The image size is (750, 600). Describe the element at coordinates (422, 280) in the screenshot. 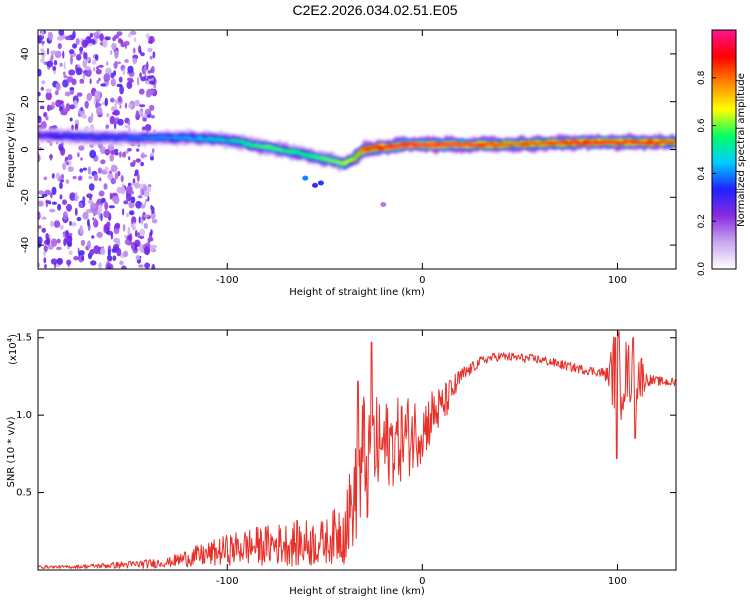

I see `x-tick-label: 0` at that location.